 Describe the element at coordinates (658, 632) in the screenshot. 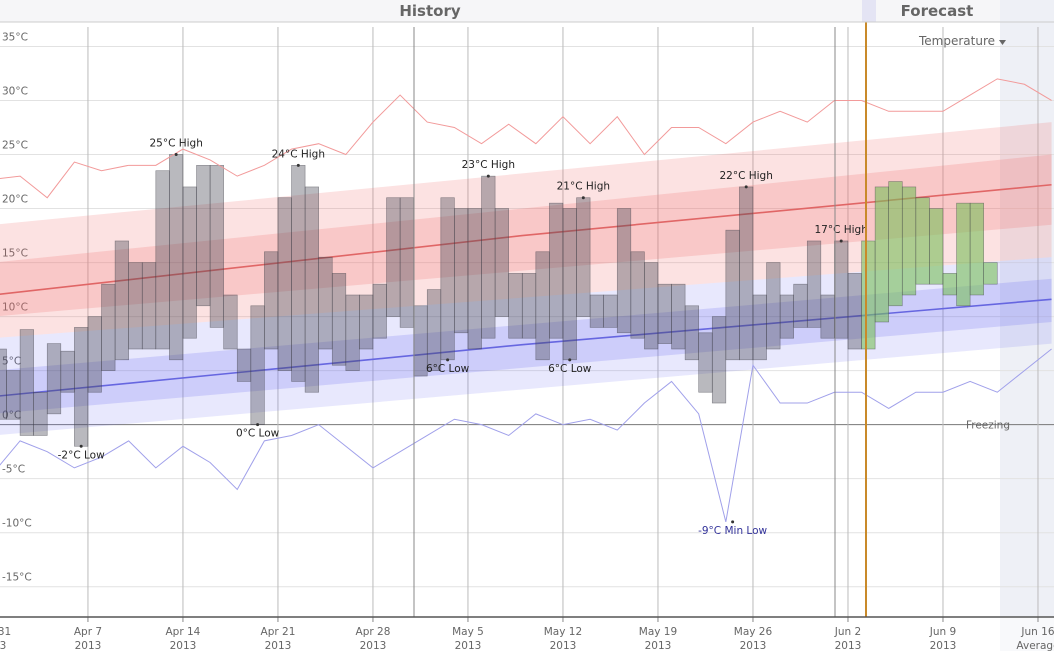

I see `x-tick-label: May 19` at that location.